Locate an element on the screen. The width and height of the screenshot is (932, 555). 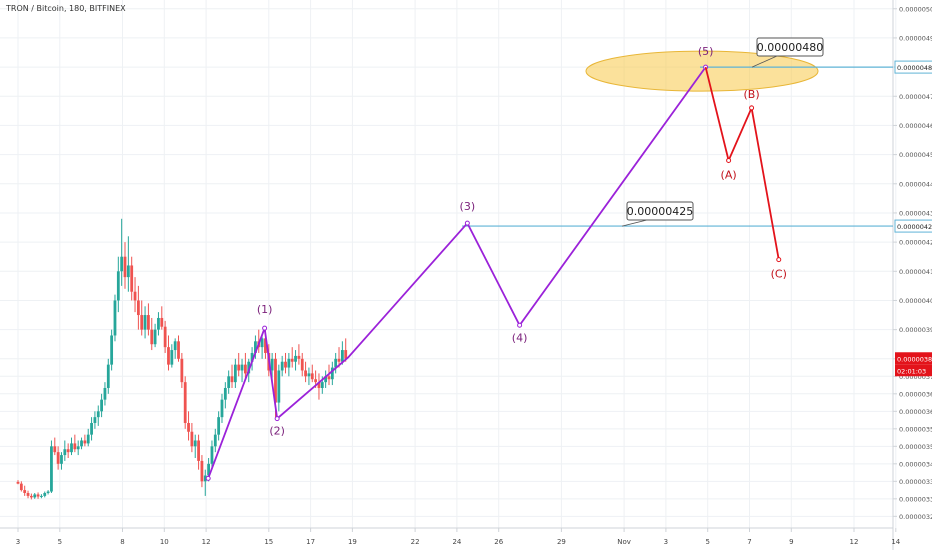
callout-425-box is located at coordinates (660, 211).